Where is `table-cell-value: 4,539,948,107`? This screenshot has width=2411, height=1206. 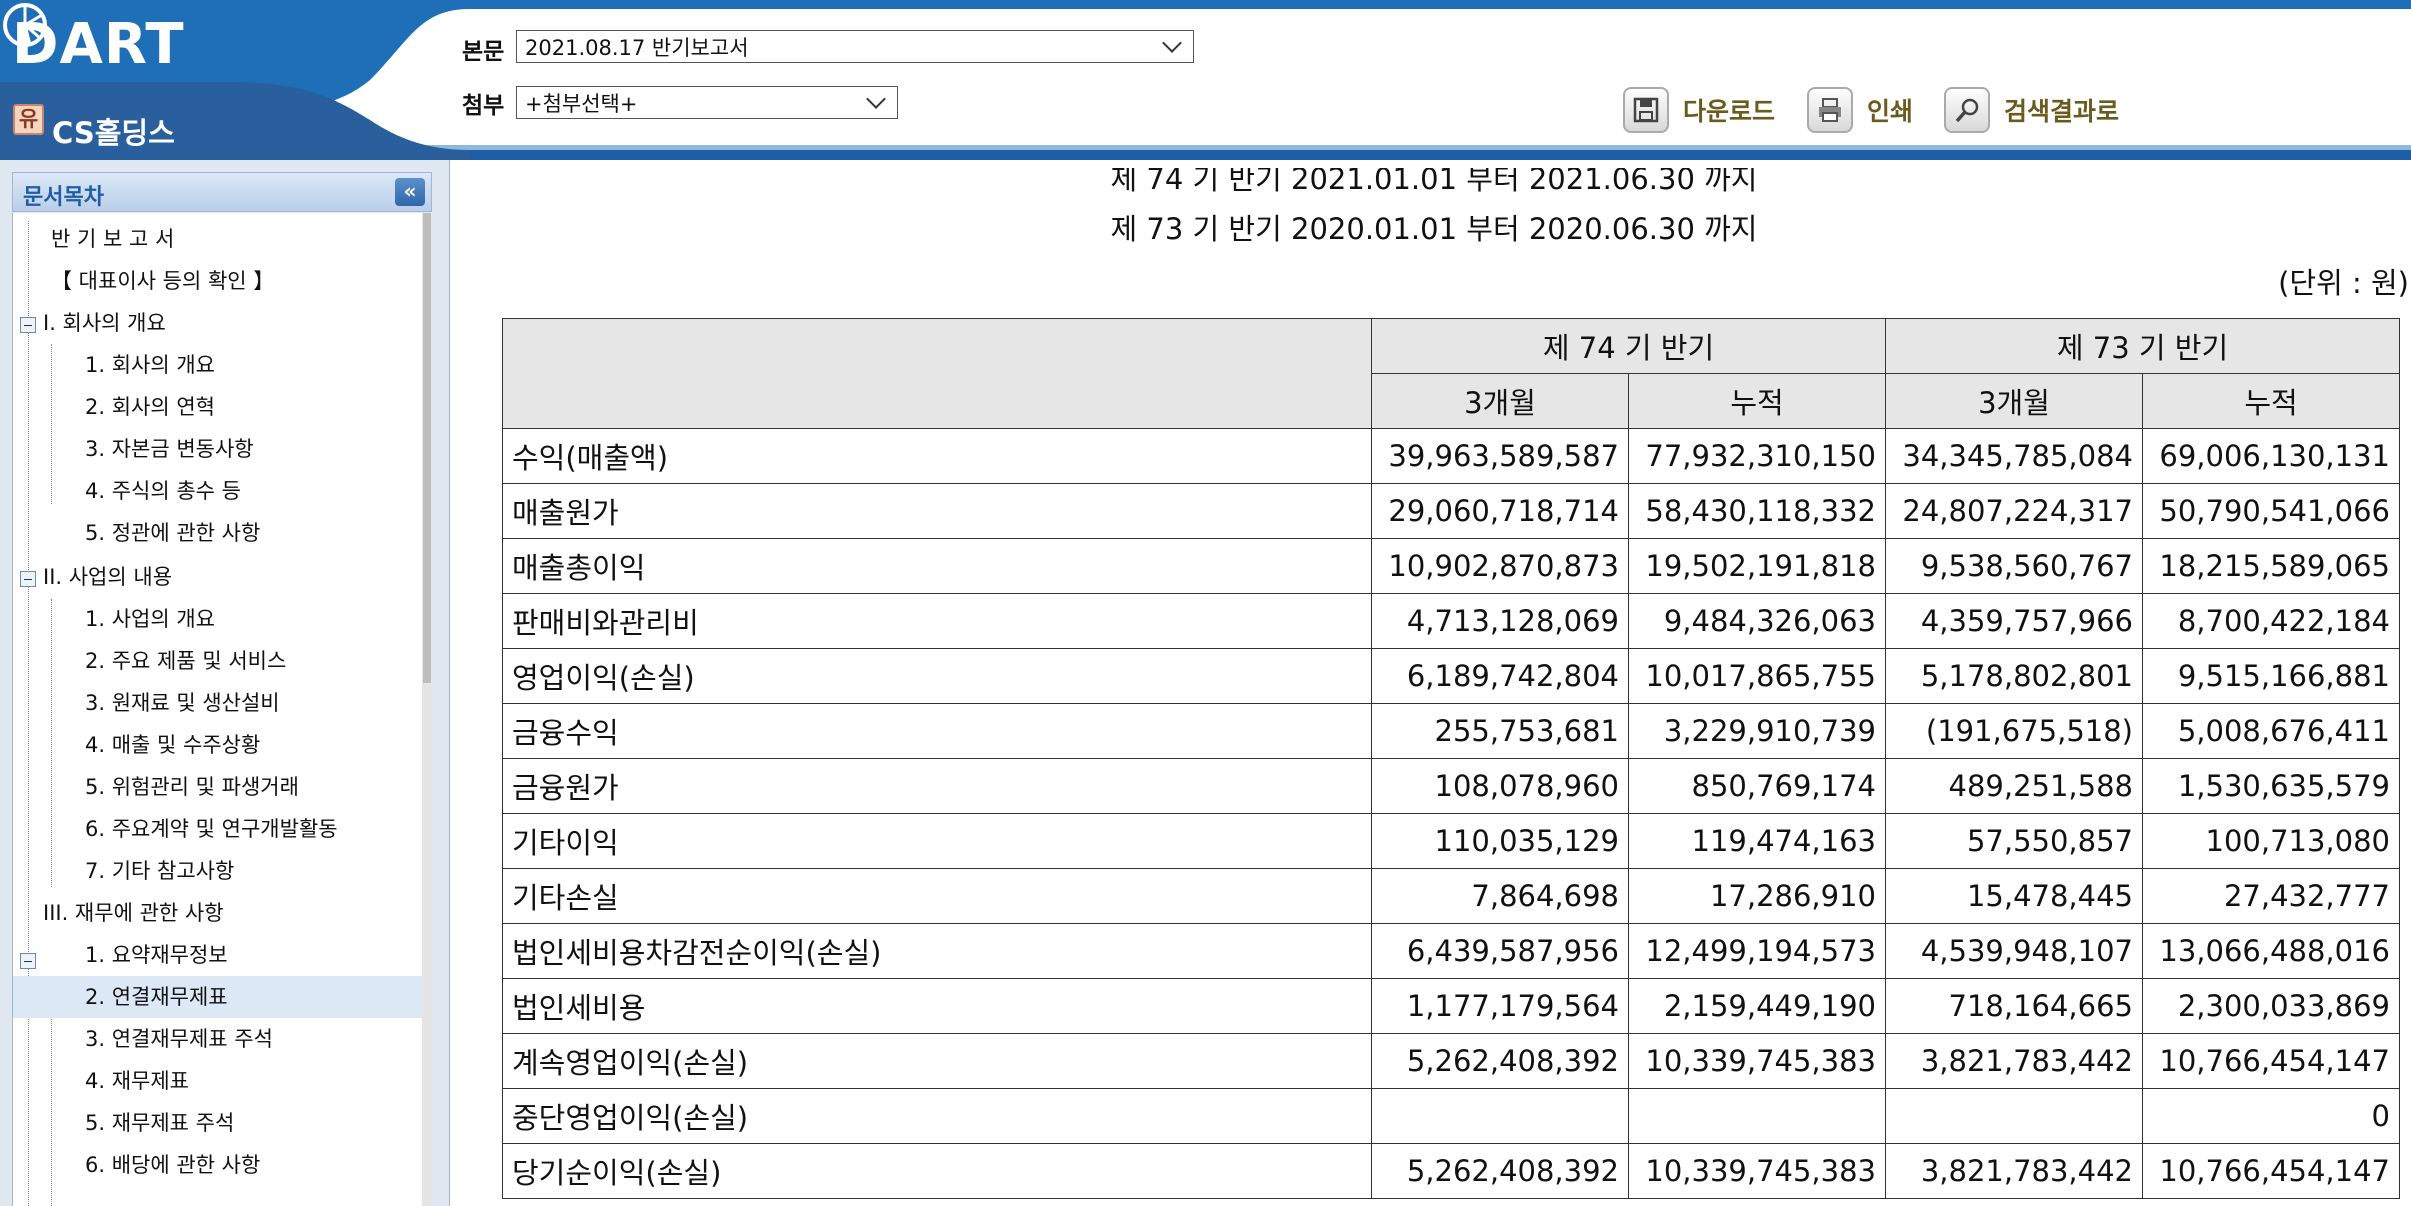
table-cell-value: 4,539,948,107 is located at coordinates (2014, 951).